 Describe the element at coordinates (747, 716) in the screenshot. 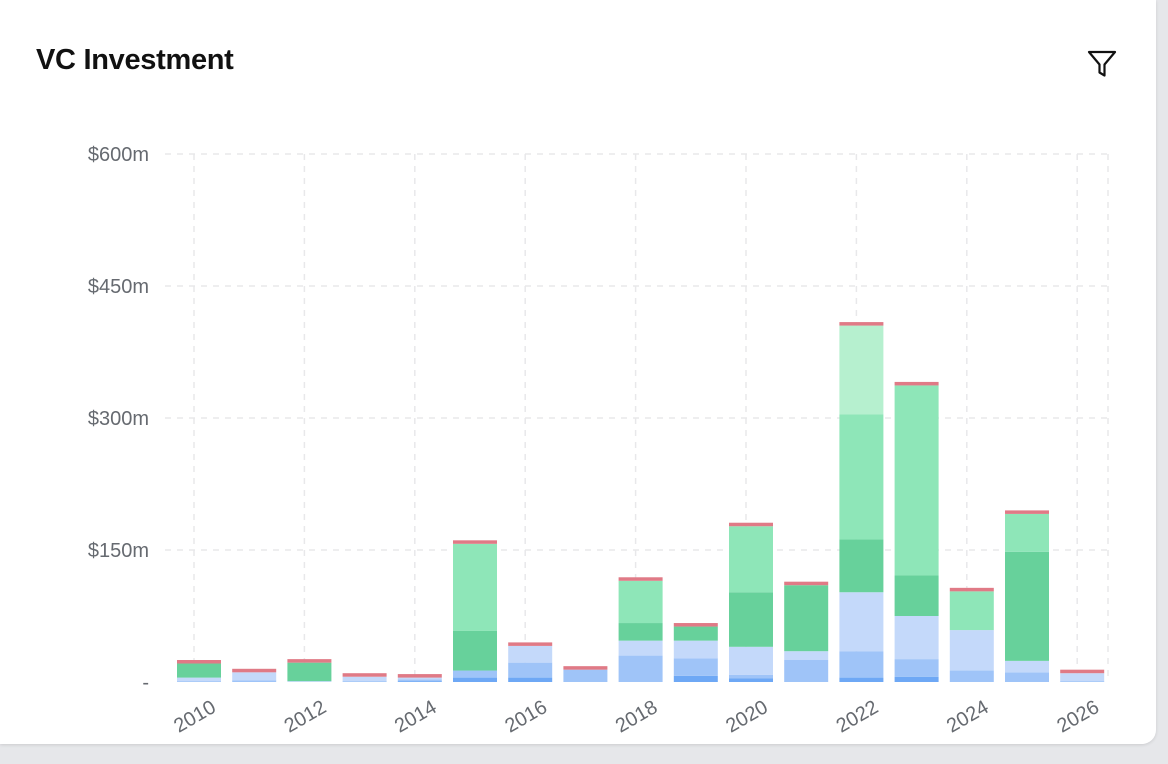

I see `x-tick-label: 2020` at that location.